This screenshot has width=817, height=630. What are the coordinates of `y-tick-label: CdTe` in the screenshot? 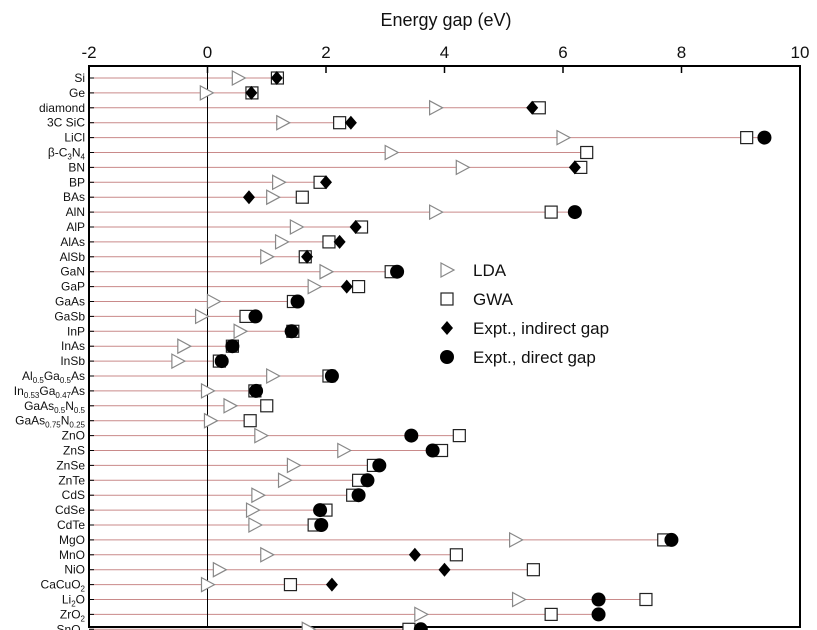 It's located at (71, 525).